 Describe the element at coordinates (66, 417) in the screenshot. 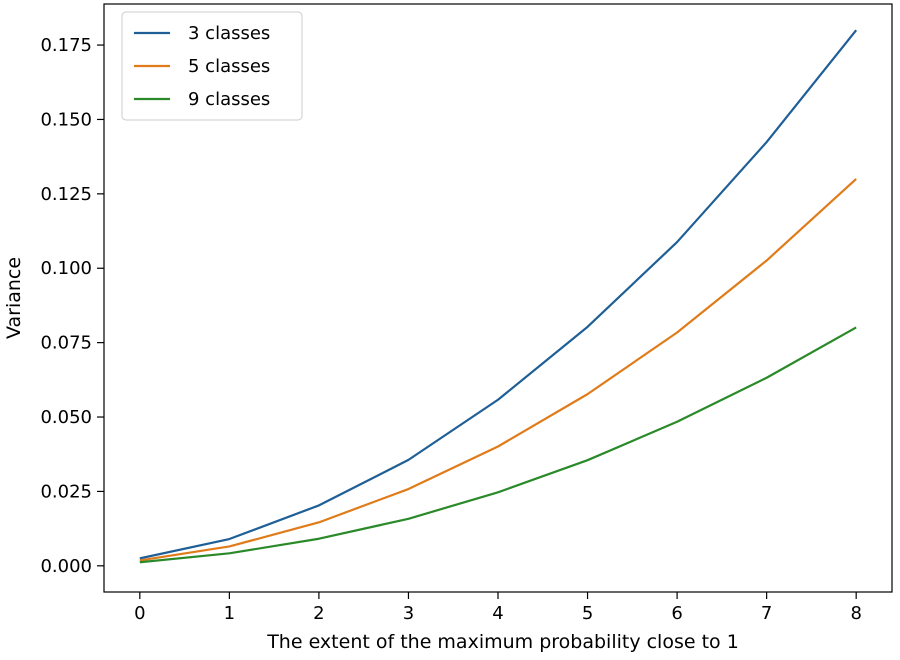

I see `y-tick-label: 0.050` at that location.